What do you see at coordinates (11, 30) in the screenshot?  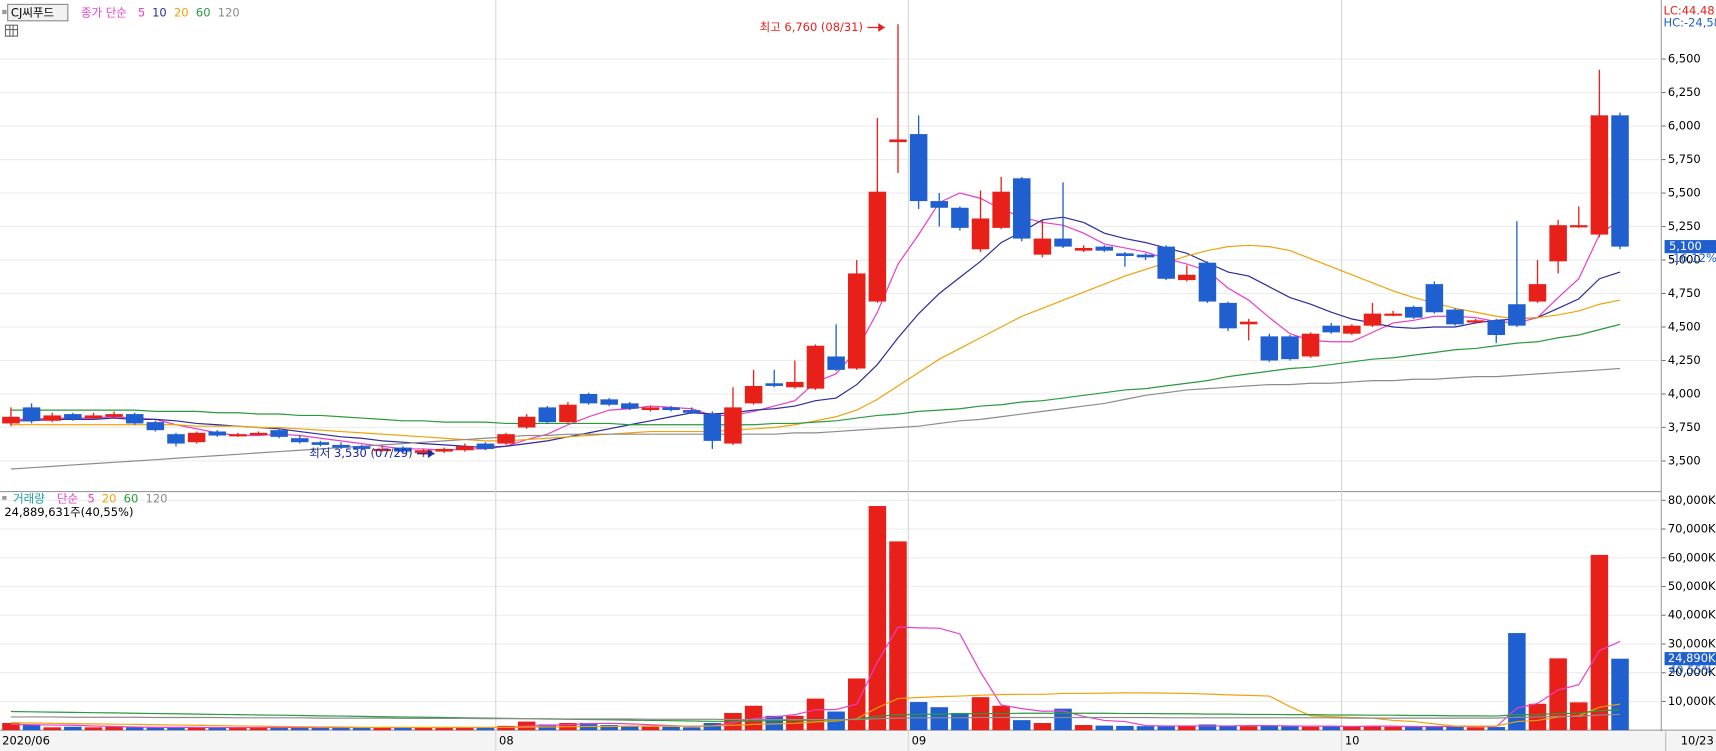 I see `table-icon` at bounding box center [11, 30].